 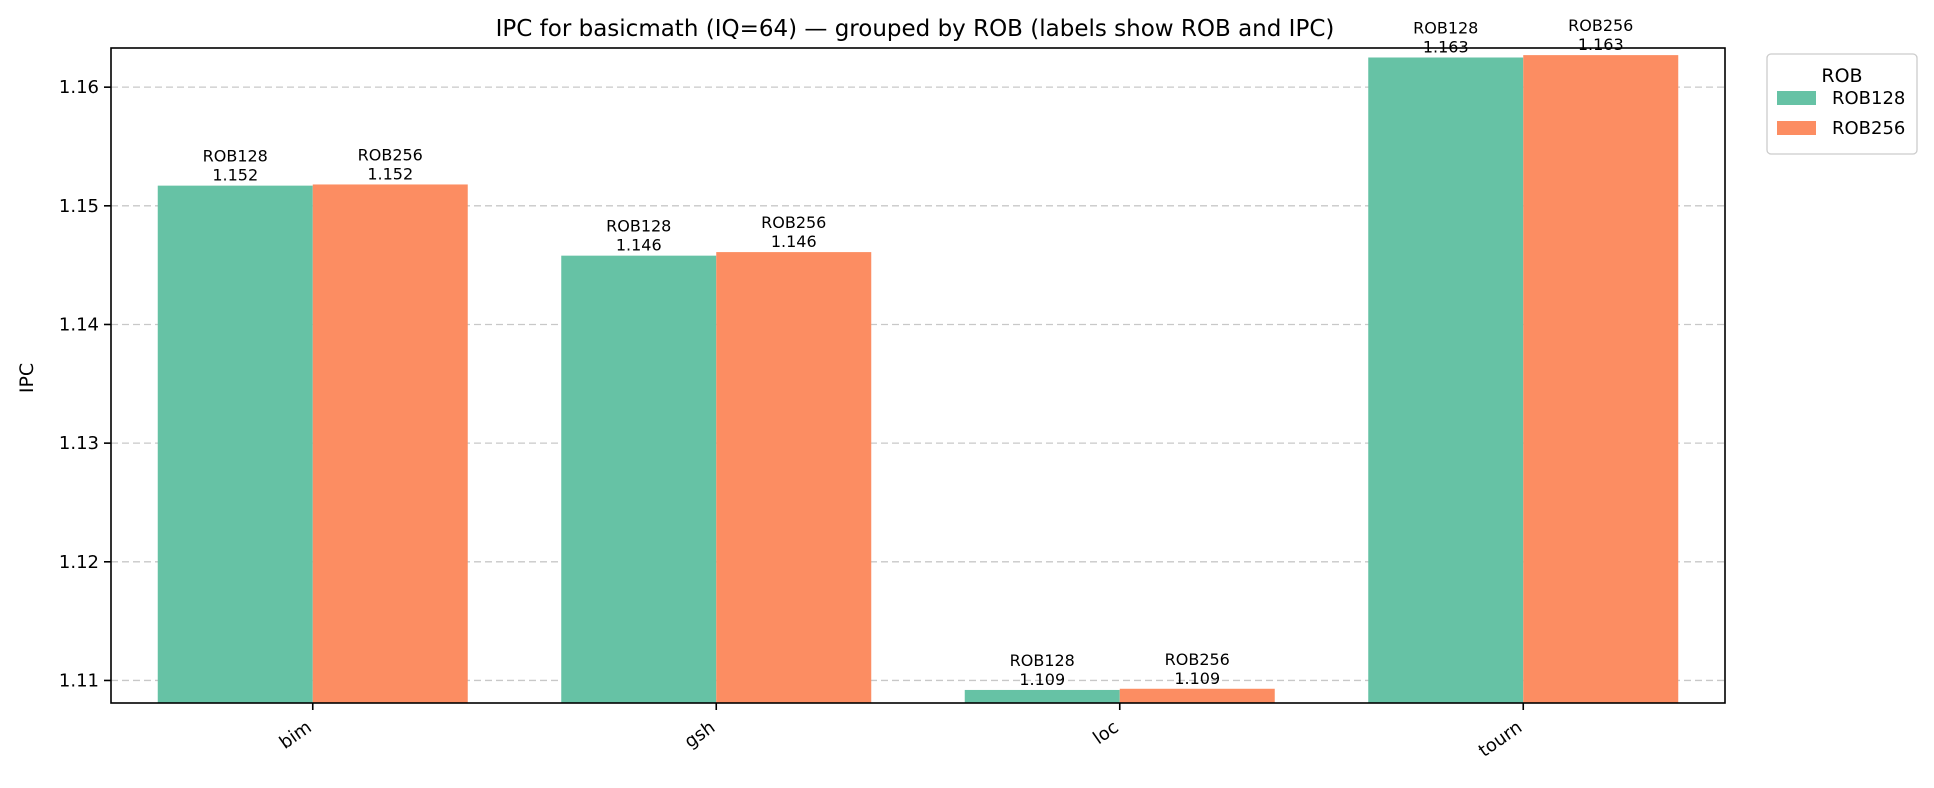 What do you see at coordinates (1841, 113) in the screenshot?
I see `legend-items: ROB128 ROB256` at bounding box center [1841, 113].